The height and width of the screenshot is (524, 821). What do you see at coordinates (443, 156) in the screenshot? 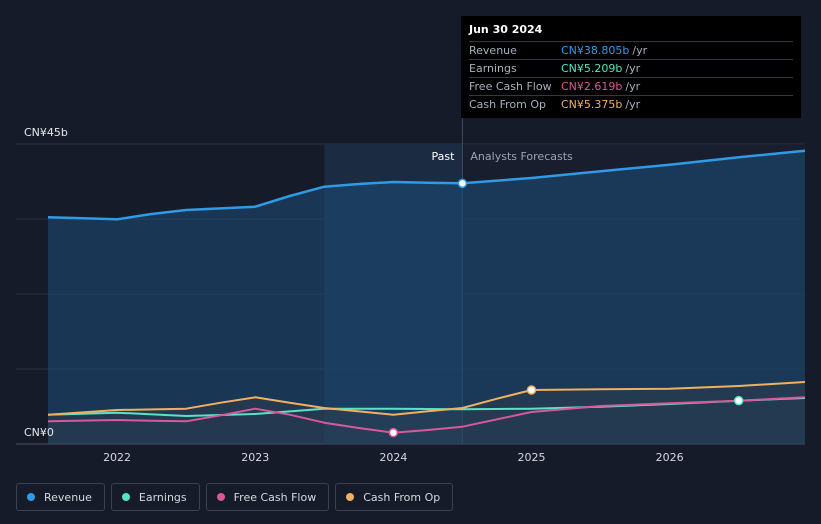
I see `past-label: Past` at bounding box center [443, 156].